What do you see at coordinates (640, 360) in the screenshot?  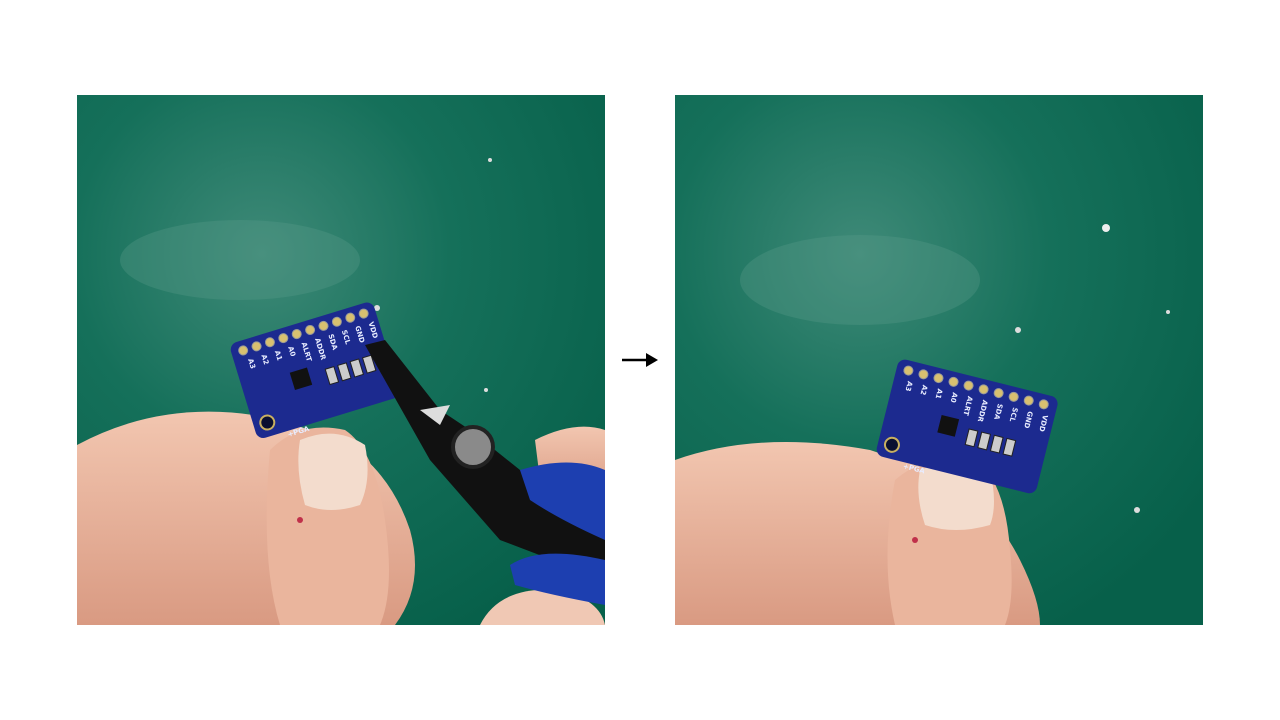 I see `arrow` at bounding box center [640, 360].